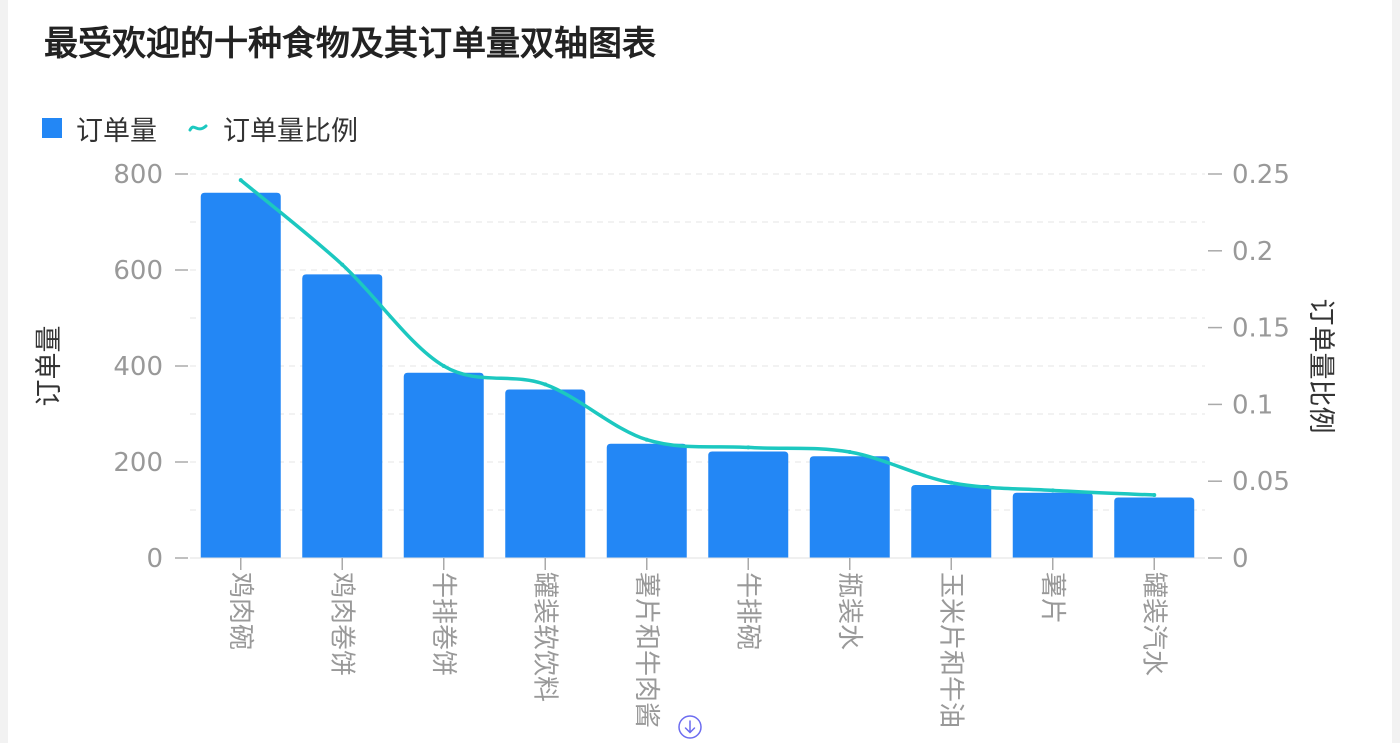 The image size is (1400, 743). What do you see at coordinates (290, 131) in the screenshot?
I see `legend-label-ratio: 订单量比例` at bounding box center [290, 131].